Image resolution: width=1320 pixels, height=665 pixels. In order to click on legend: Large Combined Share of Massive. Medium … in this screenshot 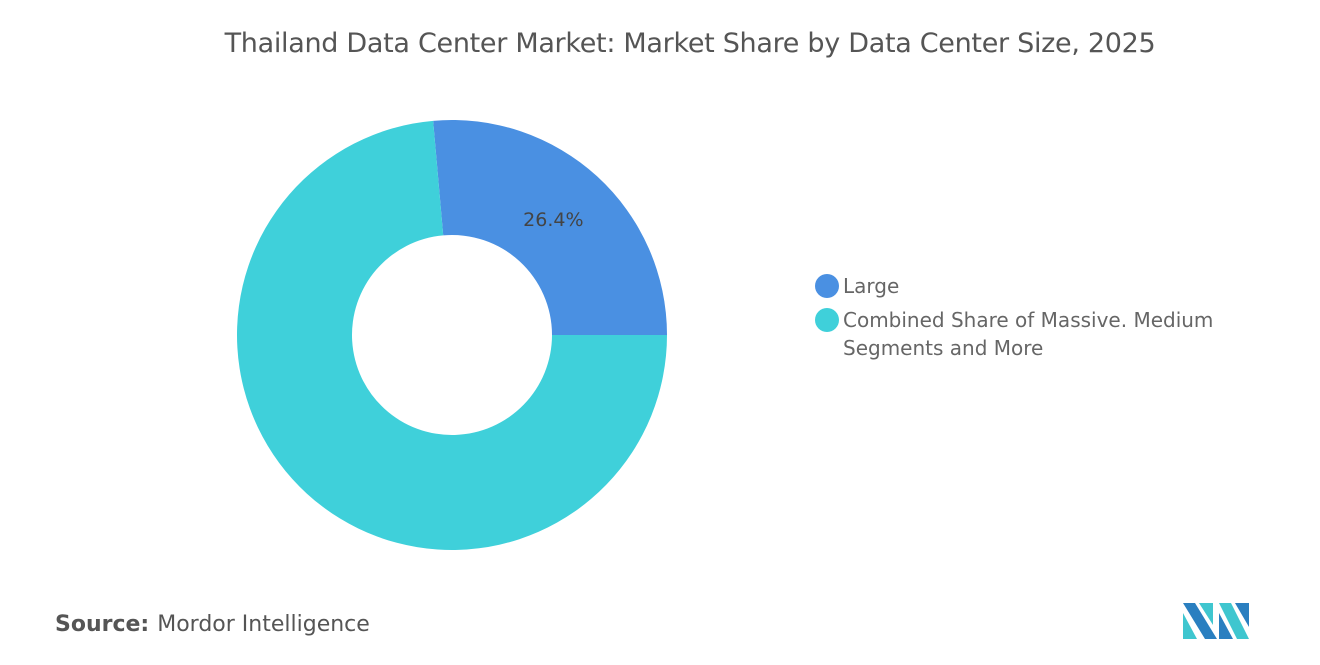, I will do `click(1024, 320)`.